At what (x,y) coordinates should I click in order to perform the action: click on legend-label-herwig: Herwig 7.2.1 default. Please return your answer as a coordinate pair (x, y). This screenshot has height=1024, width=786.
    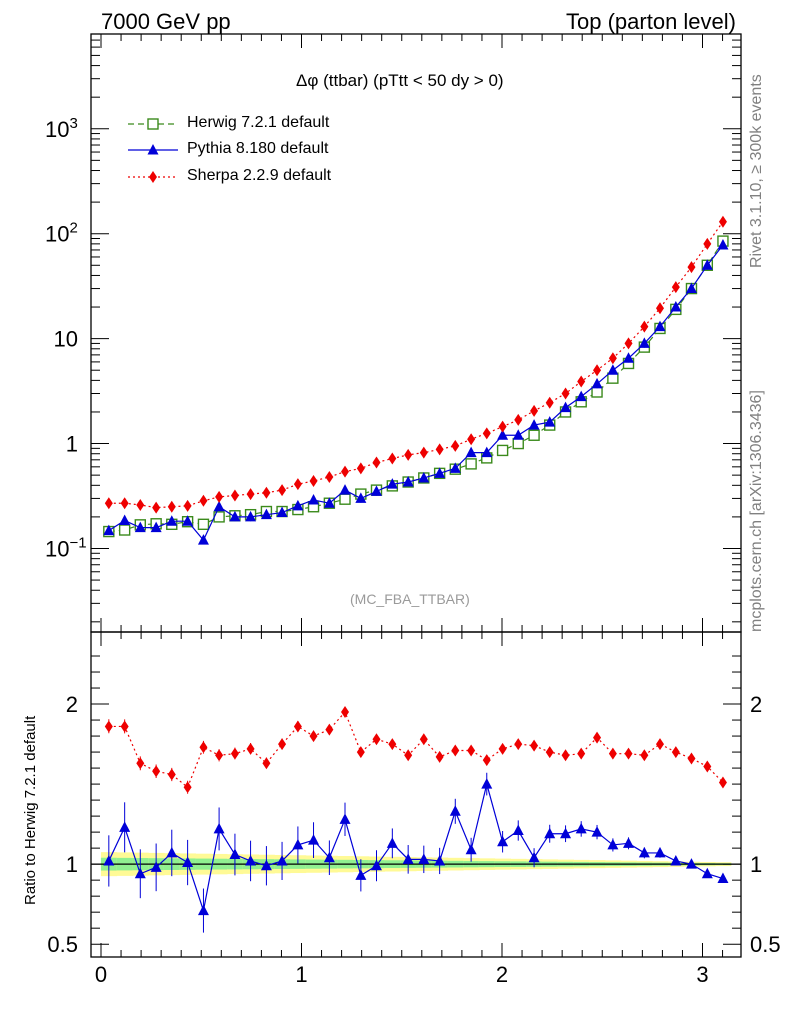
    Looking at the image, I should click on (258, 122).